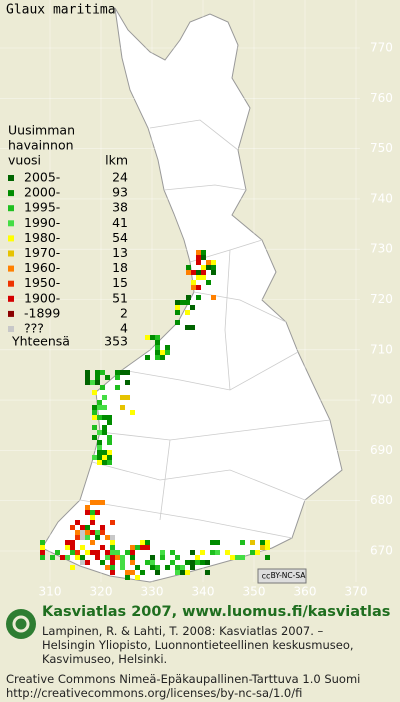 Image resolution: width=400 pixels, height=702 pixels. I want to click on northing-label: 760, so click(381, 98).